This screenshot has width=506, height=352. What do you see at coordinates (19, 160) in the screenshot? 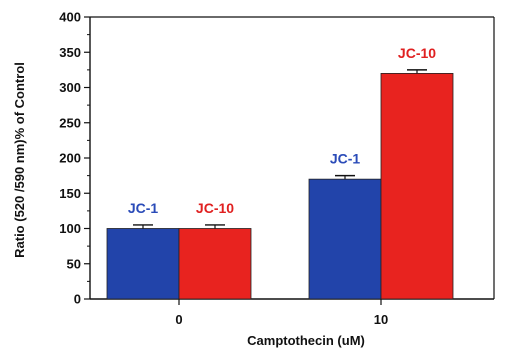
I see `y-axis-title: Ratio (520 /590 nm)% of Control` at bounding box center [19, 160].